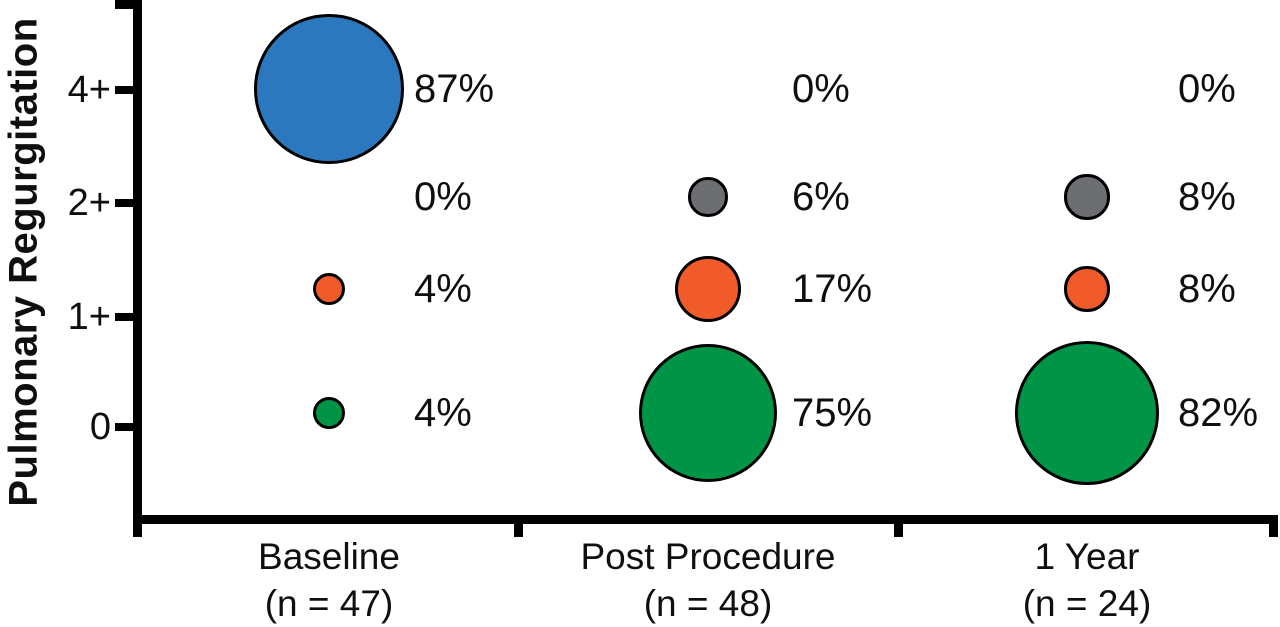 Image resolution: width=1280 pixels, height=627 pixels. I want to click on x-category-baseline: Baseline (n = 47), so click(329, 580).